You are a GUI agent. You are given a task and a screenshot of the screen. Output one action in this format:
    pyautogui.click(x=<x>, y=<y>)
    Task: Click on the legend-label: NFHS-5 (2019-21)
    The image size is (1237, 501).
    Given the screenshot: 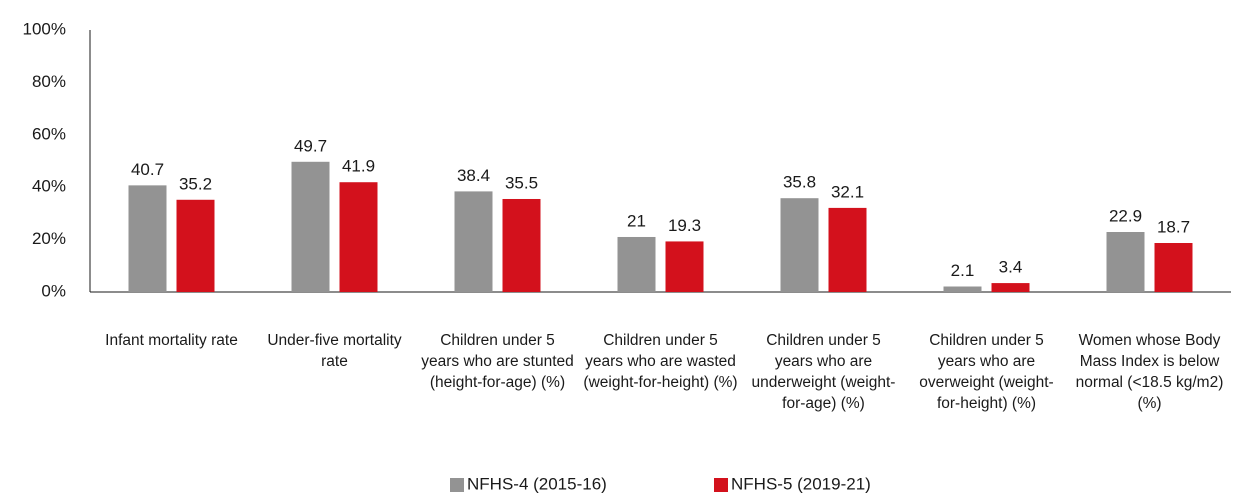 What is the action you would take?
    pyautogui.click(x=801, y=483)
    